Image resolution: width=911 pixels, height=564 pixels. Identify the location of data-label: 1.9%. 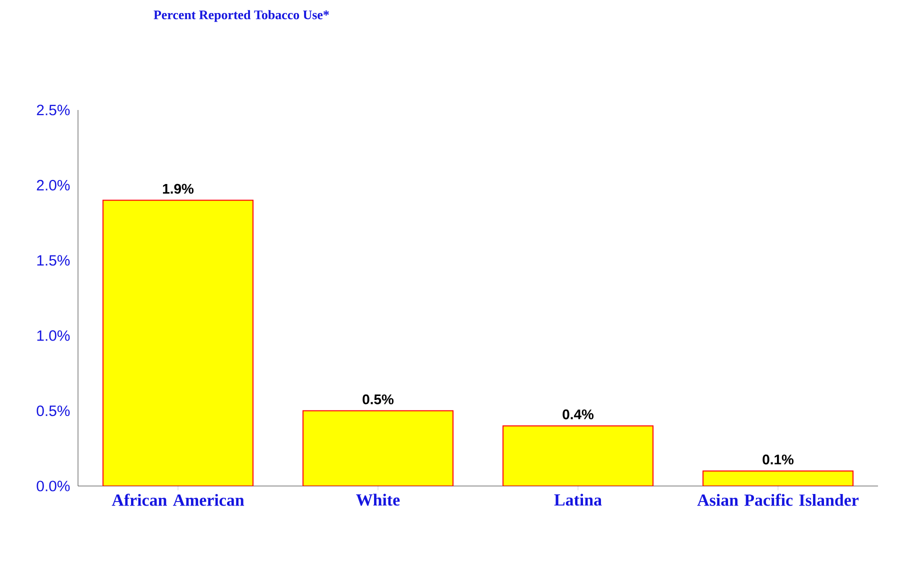
(178, 189).